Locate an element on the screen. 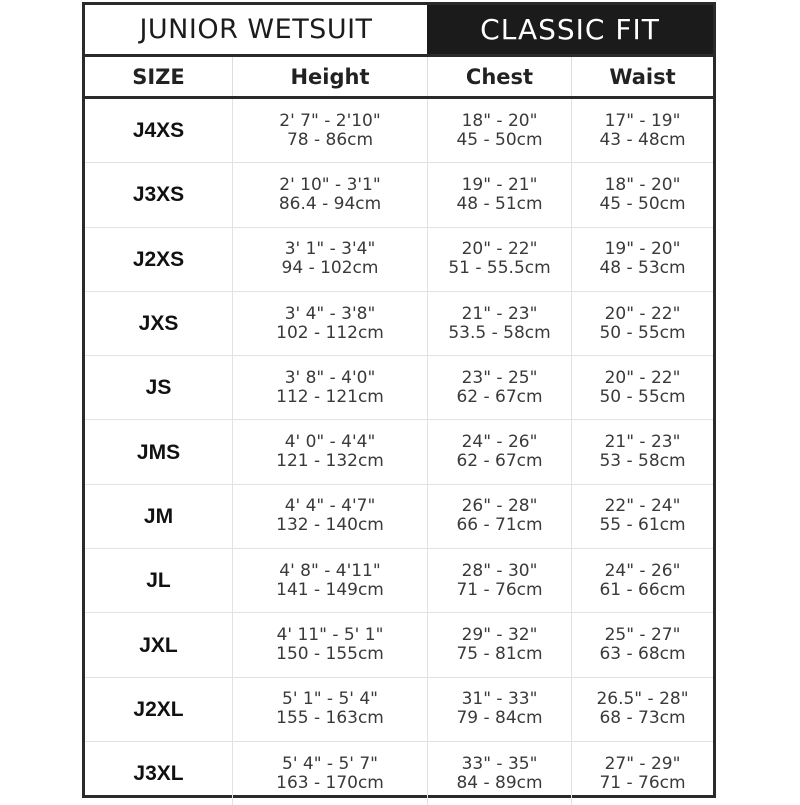  chest-imperial: 18" - 20" is located at coordinates (499, 120).